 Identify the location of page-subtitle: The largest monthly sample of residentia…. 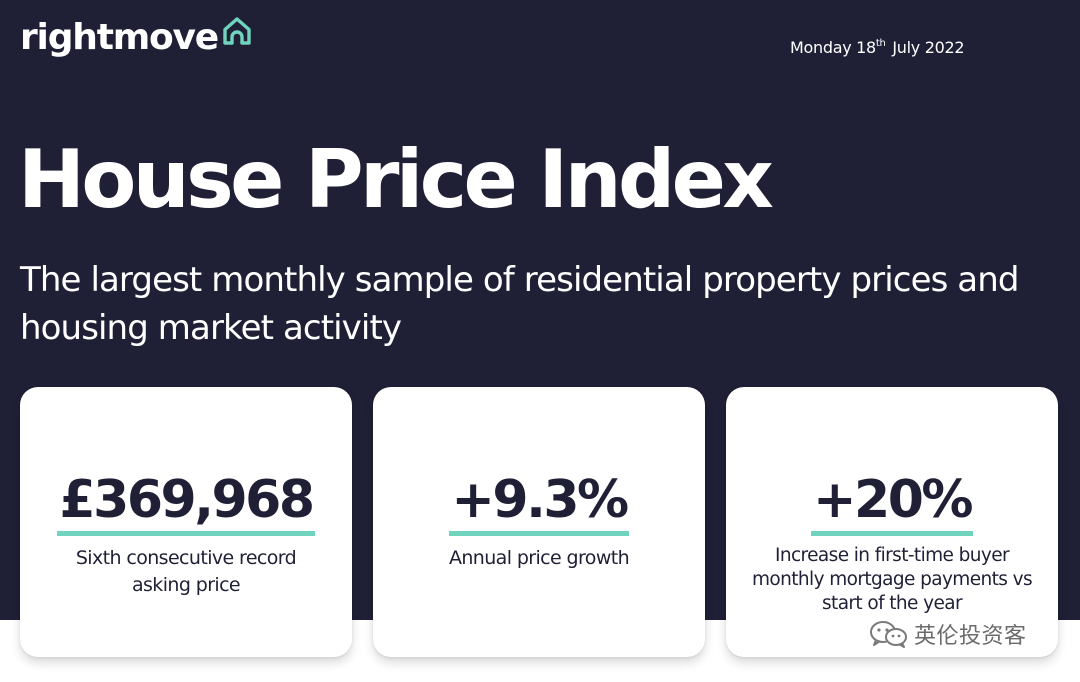
(519, 304).